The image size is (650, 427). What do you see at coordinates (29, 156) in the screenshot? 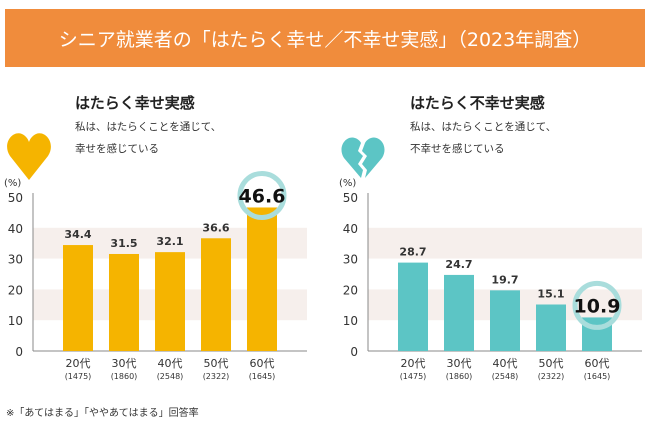
I see `heart-icon` at bounding box center [29, 156].